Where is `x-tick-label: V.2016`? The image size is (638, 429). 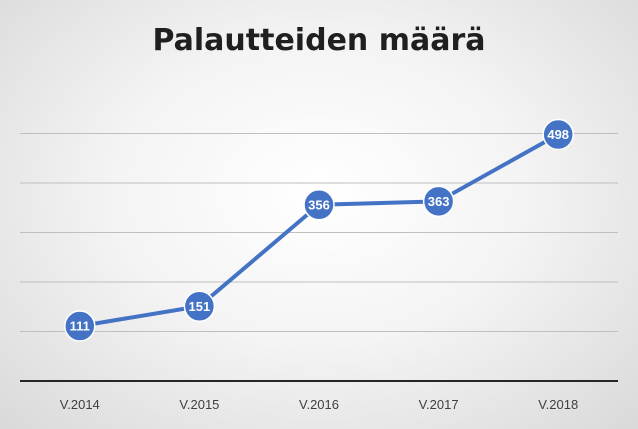 x-tick-label: V.2016 is located at coordinates (319, 404).